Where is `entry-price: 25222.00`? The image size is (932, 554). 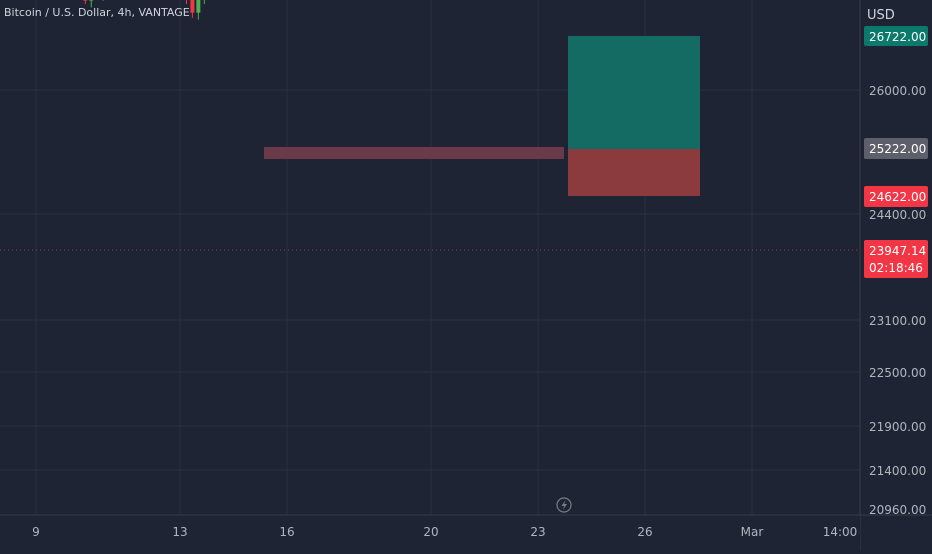 entry-price: 25222.00 is located at coordinates (897, 149).